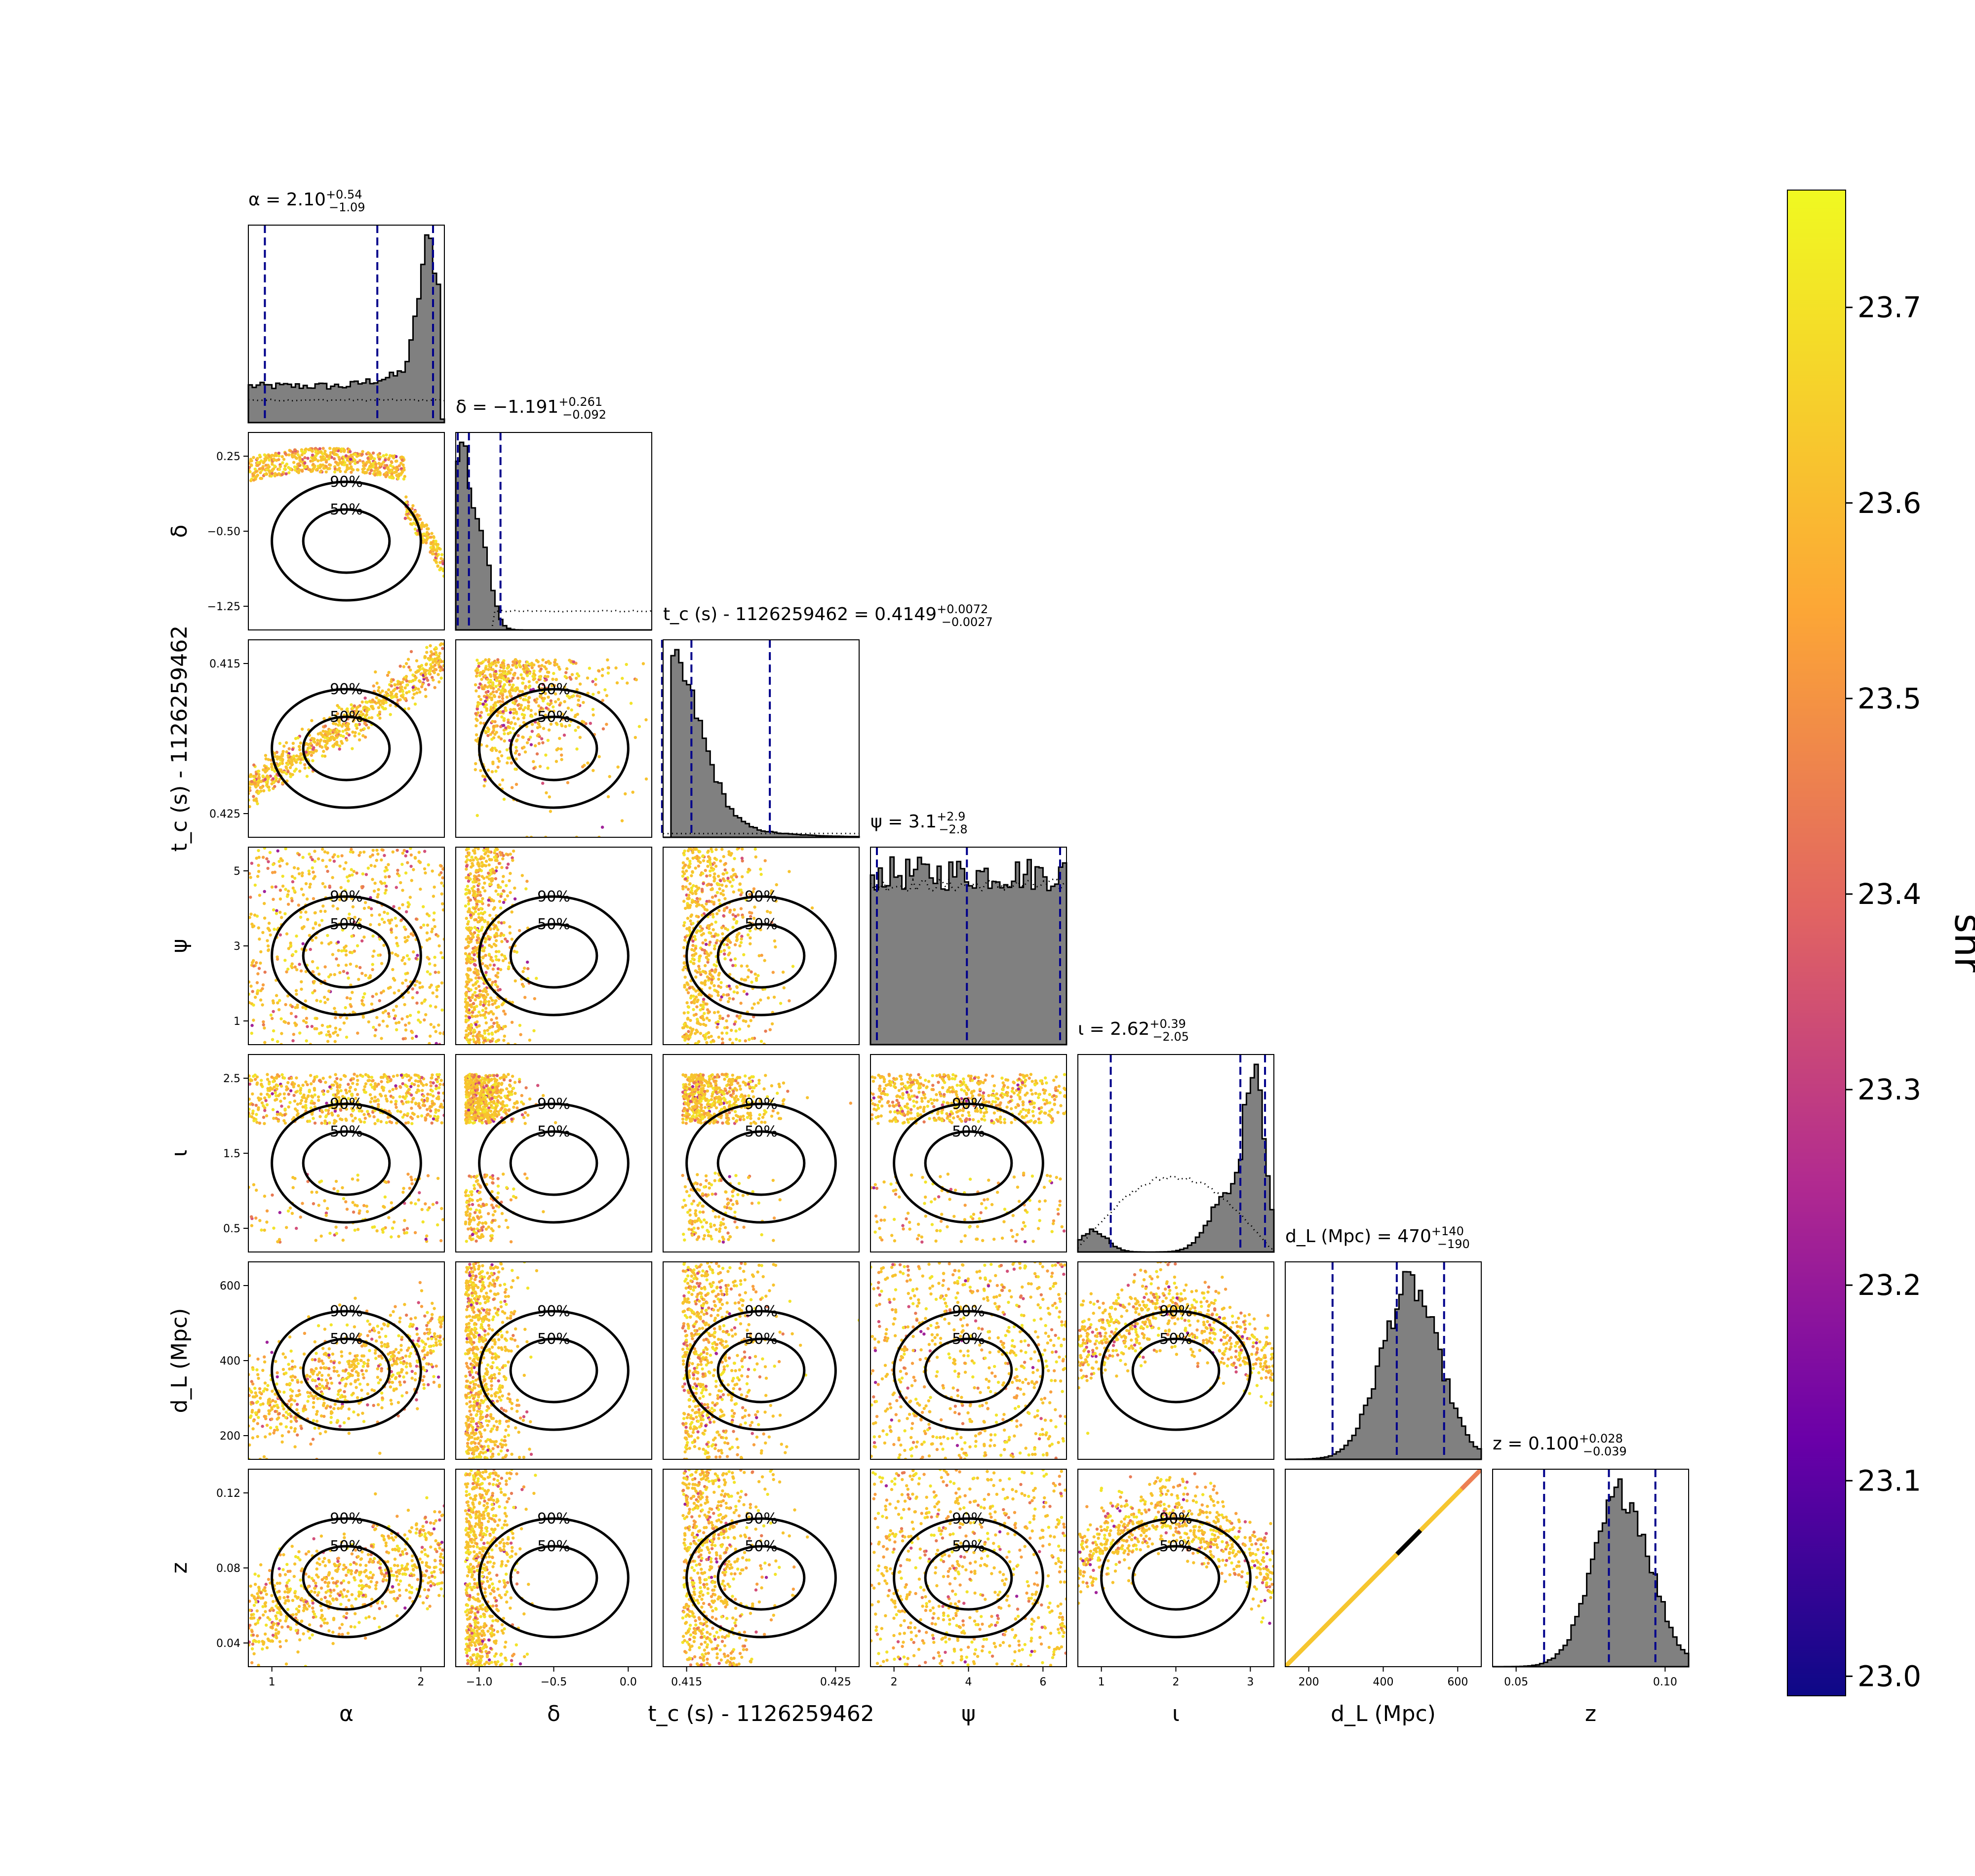  I want to click on ytick-label-psi-1: 3, so click(237, 947).